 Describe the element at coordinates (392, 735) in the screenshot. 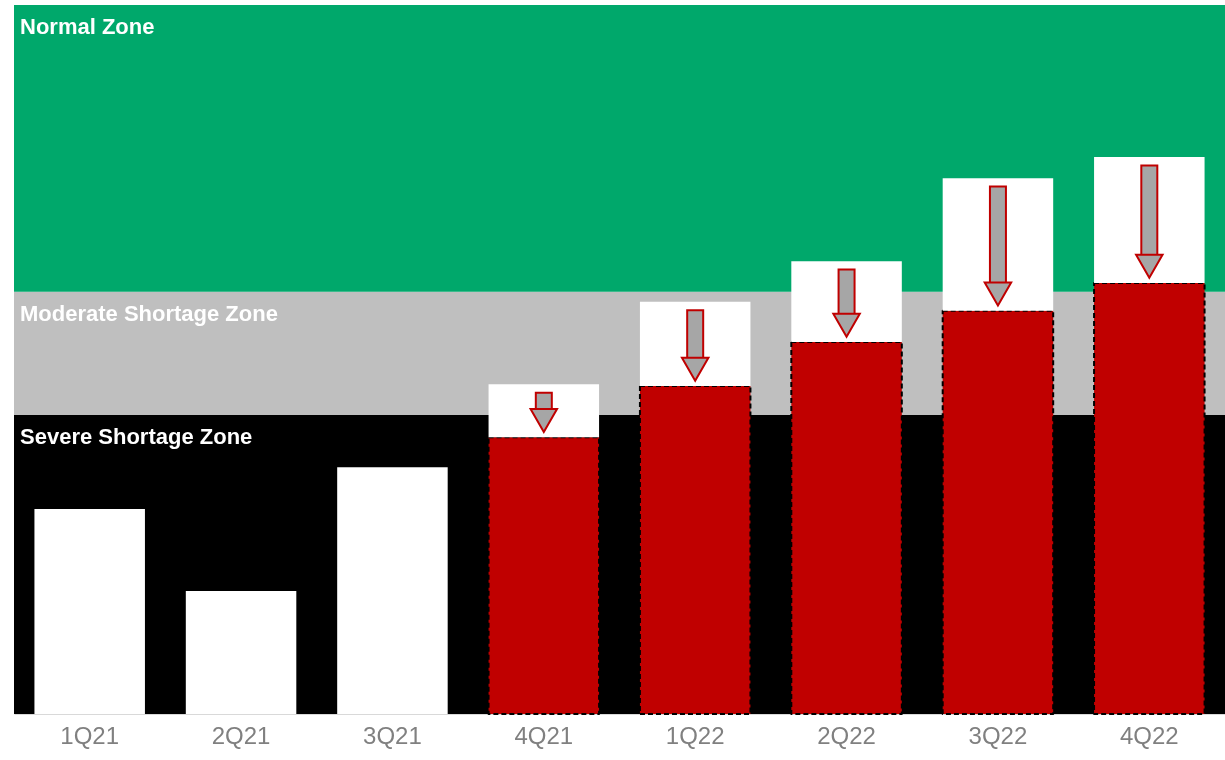

I see `x-tick-label: 3Q21` at that location.